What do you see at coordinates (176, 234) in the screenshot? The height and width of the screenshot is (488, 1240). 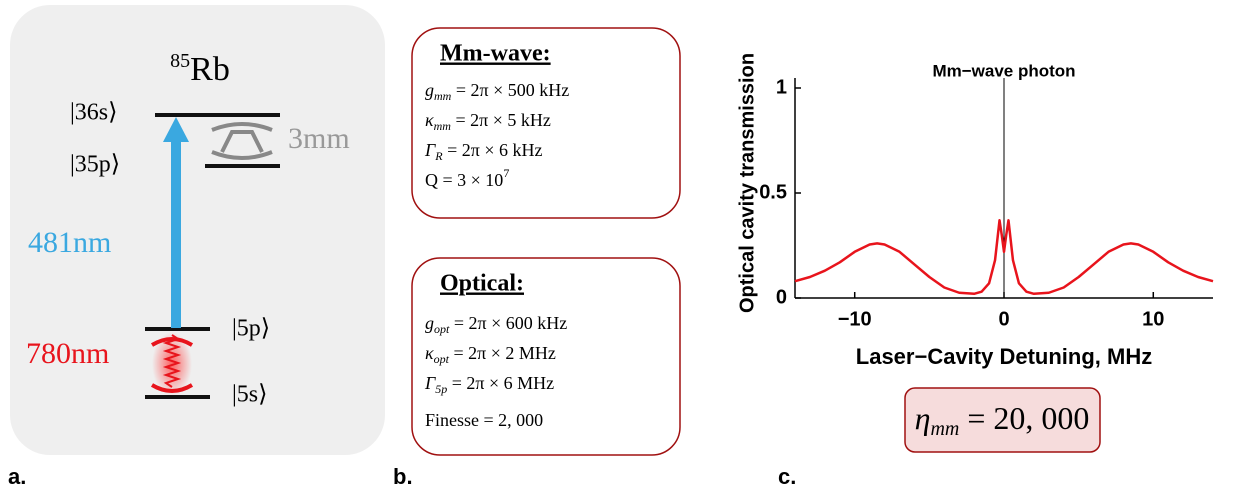 I see `blue-arrow-shaft` at bounding box center [176, 234].